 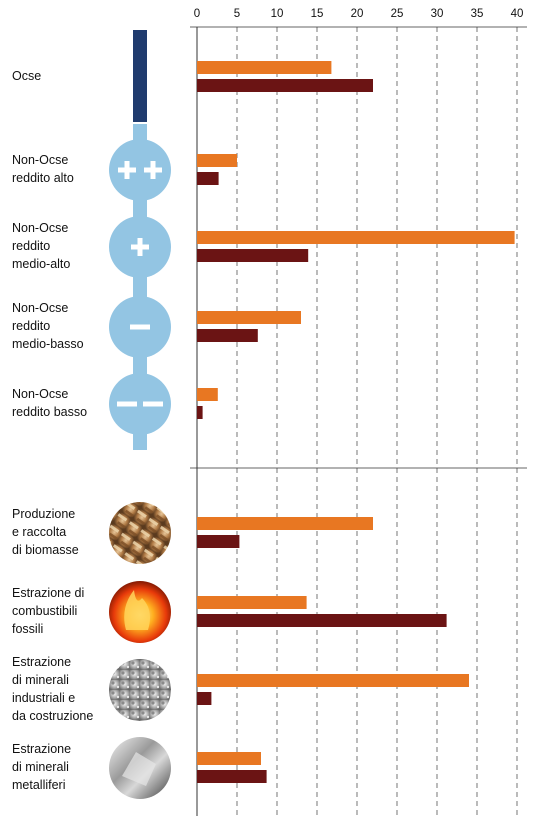 What do you see at coordinates (140, 287) in the screenshot?
I see `connector-pipe` at bounding box center [140, 287].